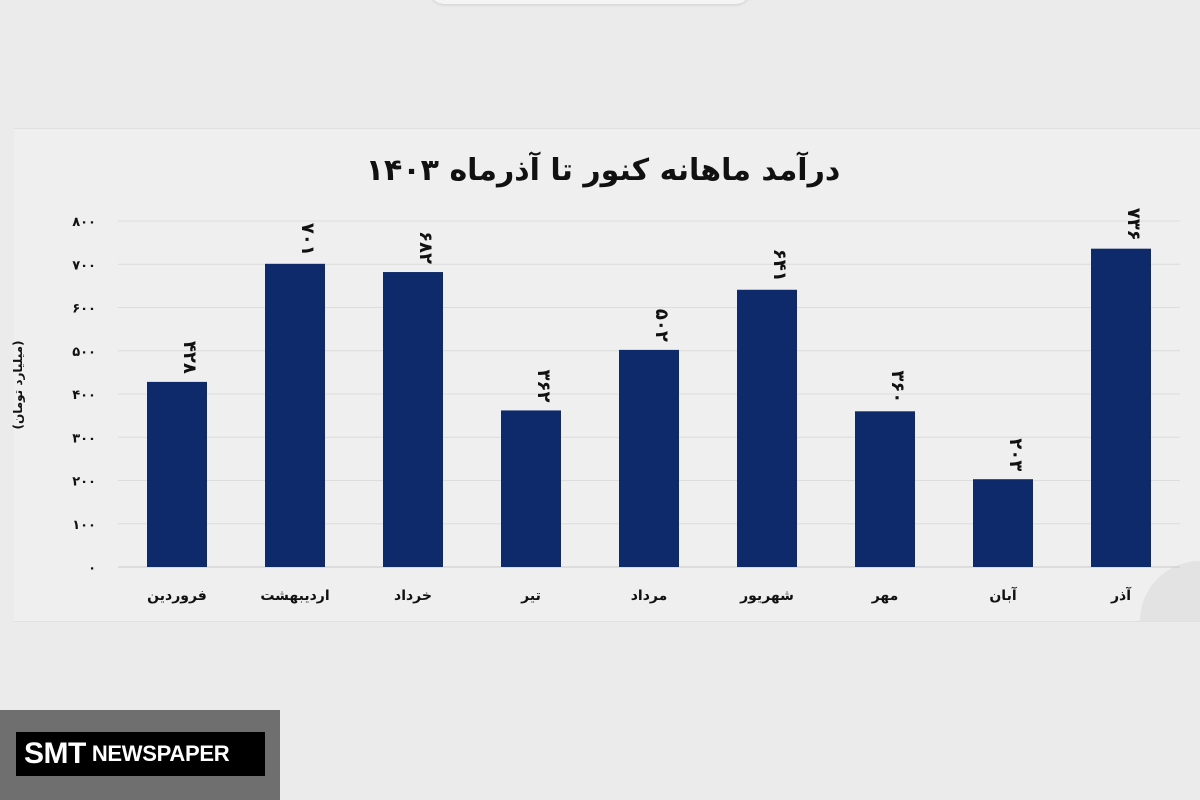 The width and height of the screenshot is (1200, 800). What do you see at coordinates (530, 596) in the screenshot?
I see `x-tick-label: تیر` at bounding box center [530, 596].